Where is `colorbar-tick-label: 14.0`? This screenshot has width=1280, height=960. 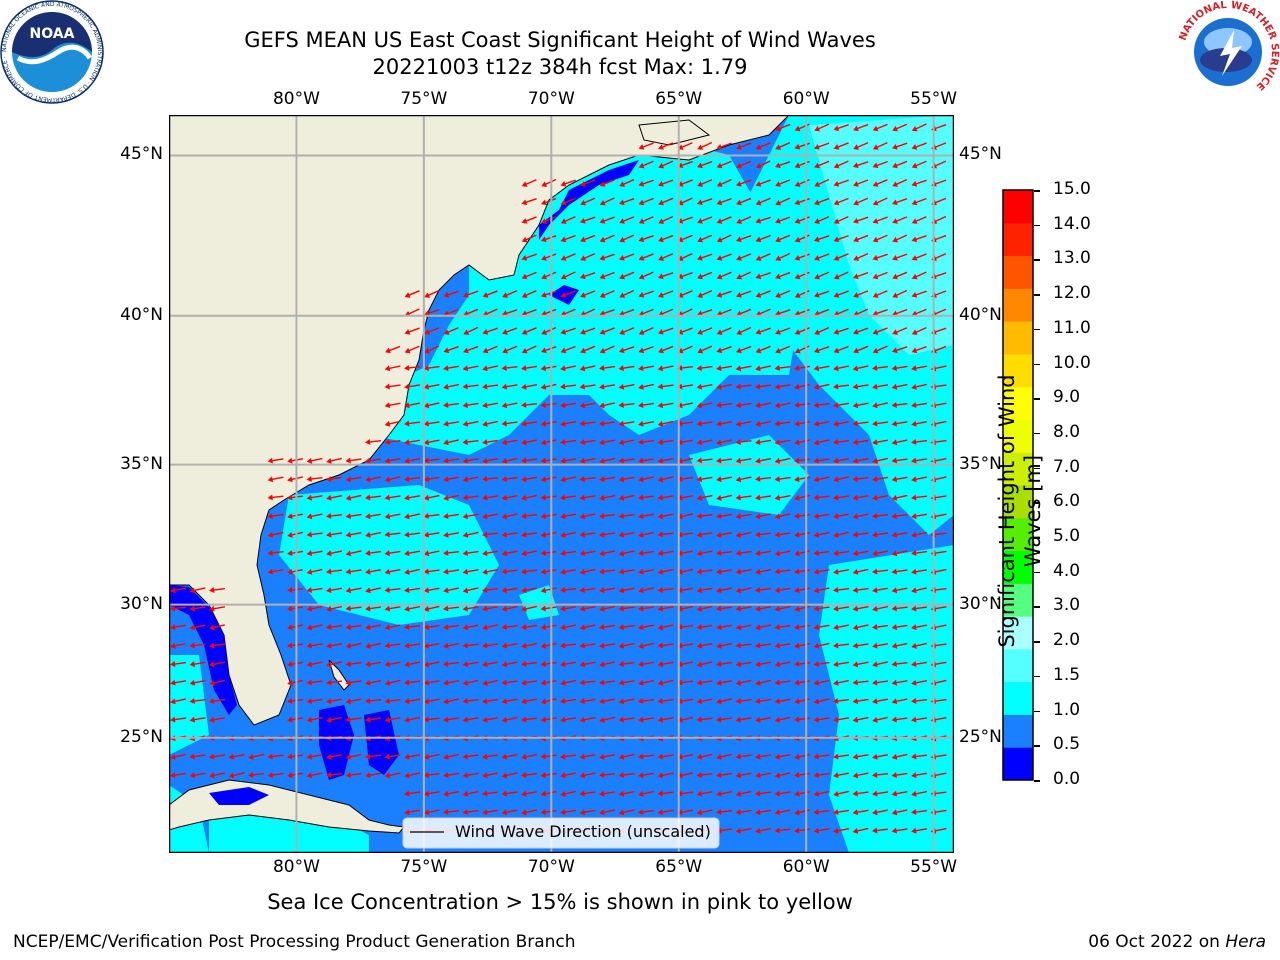
colorbar-tick-label: 14.0 is located at coordinates (1072, 223).